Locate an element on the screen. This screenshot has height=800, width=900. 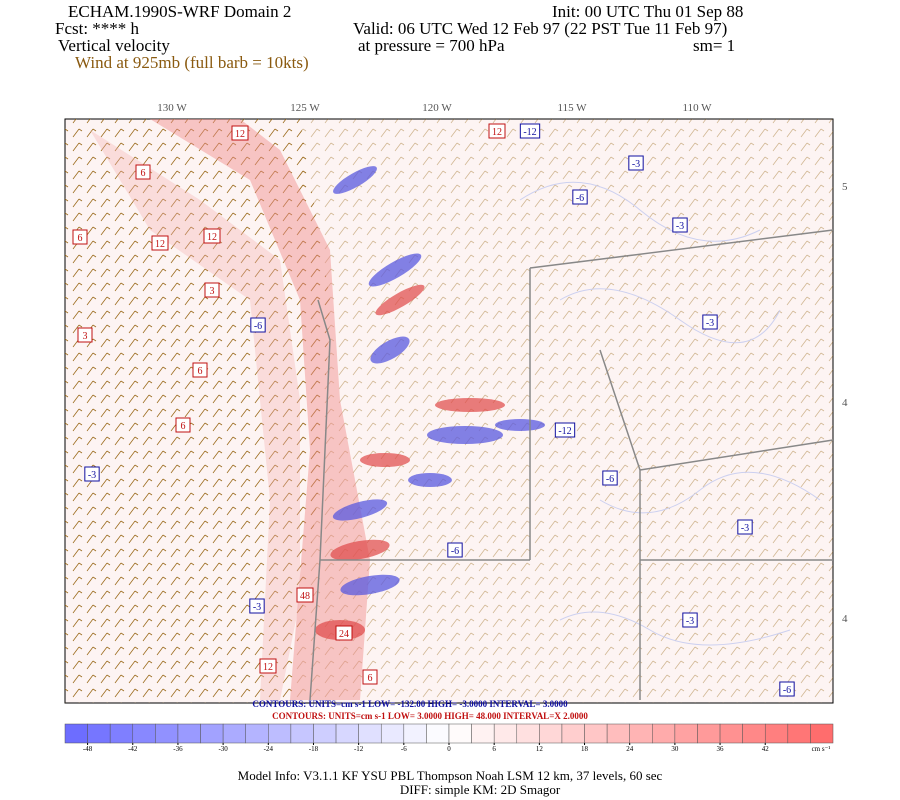
longitude-label: 130 W is located at coordinates (172, 108).